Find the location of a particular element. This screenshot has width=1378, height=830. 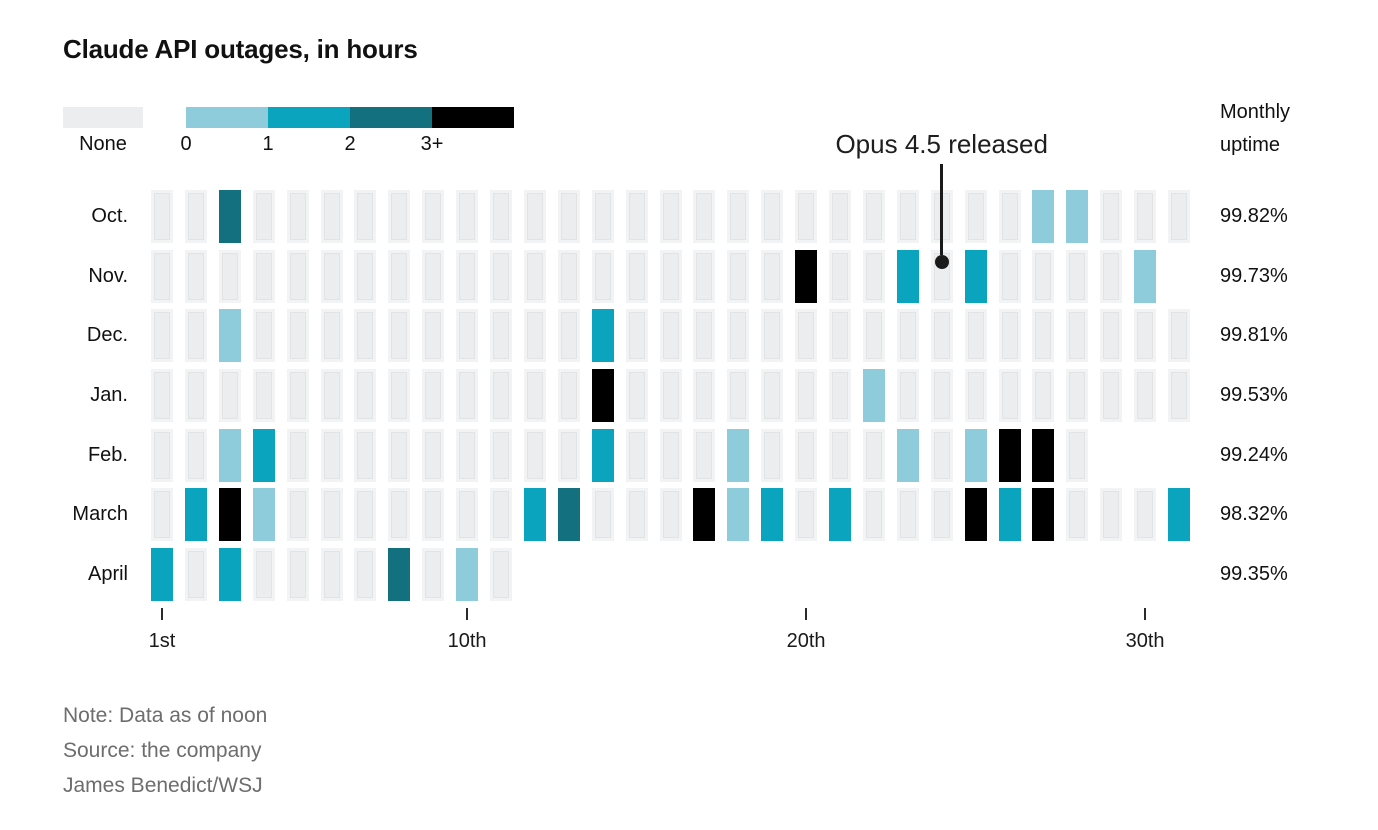

axis-tick-label: 30th is located at coordinates (1145, 641).